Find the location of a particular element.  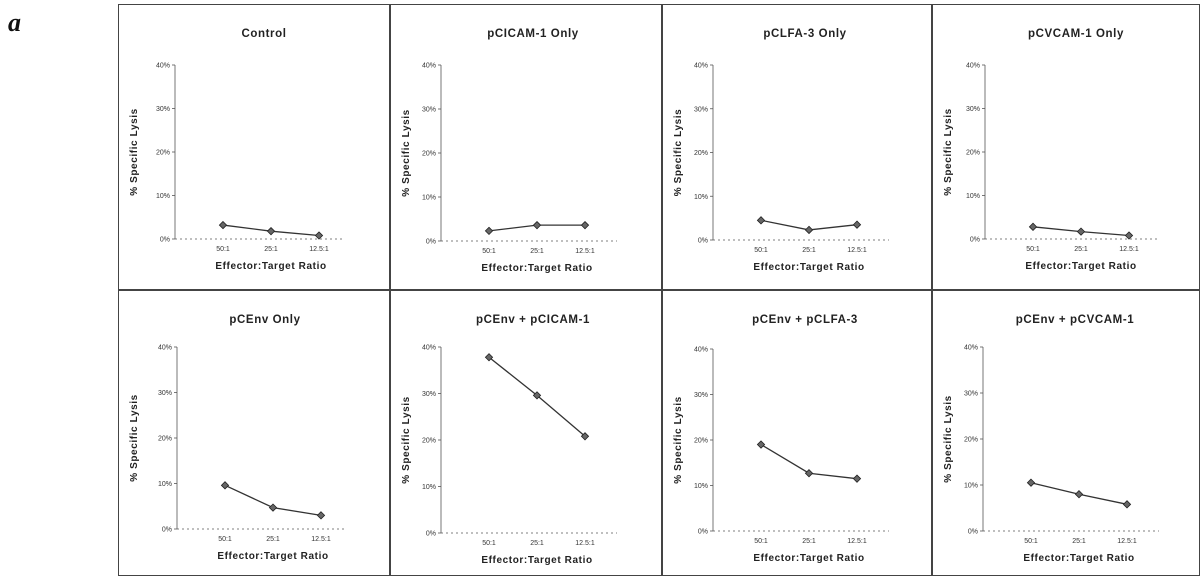

chart-title: pCICAM-1 Only is located at coordinates (533, 34).